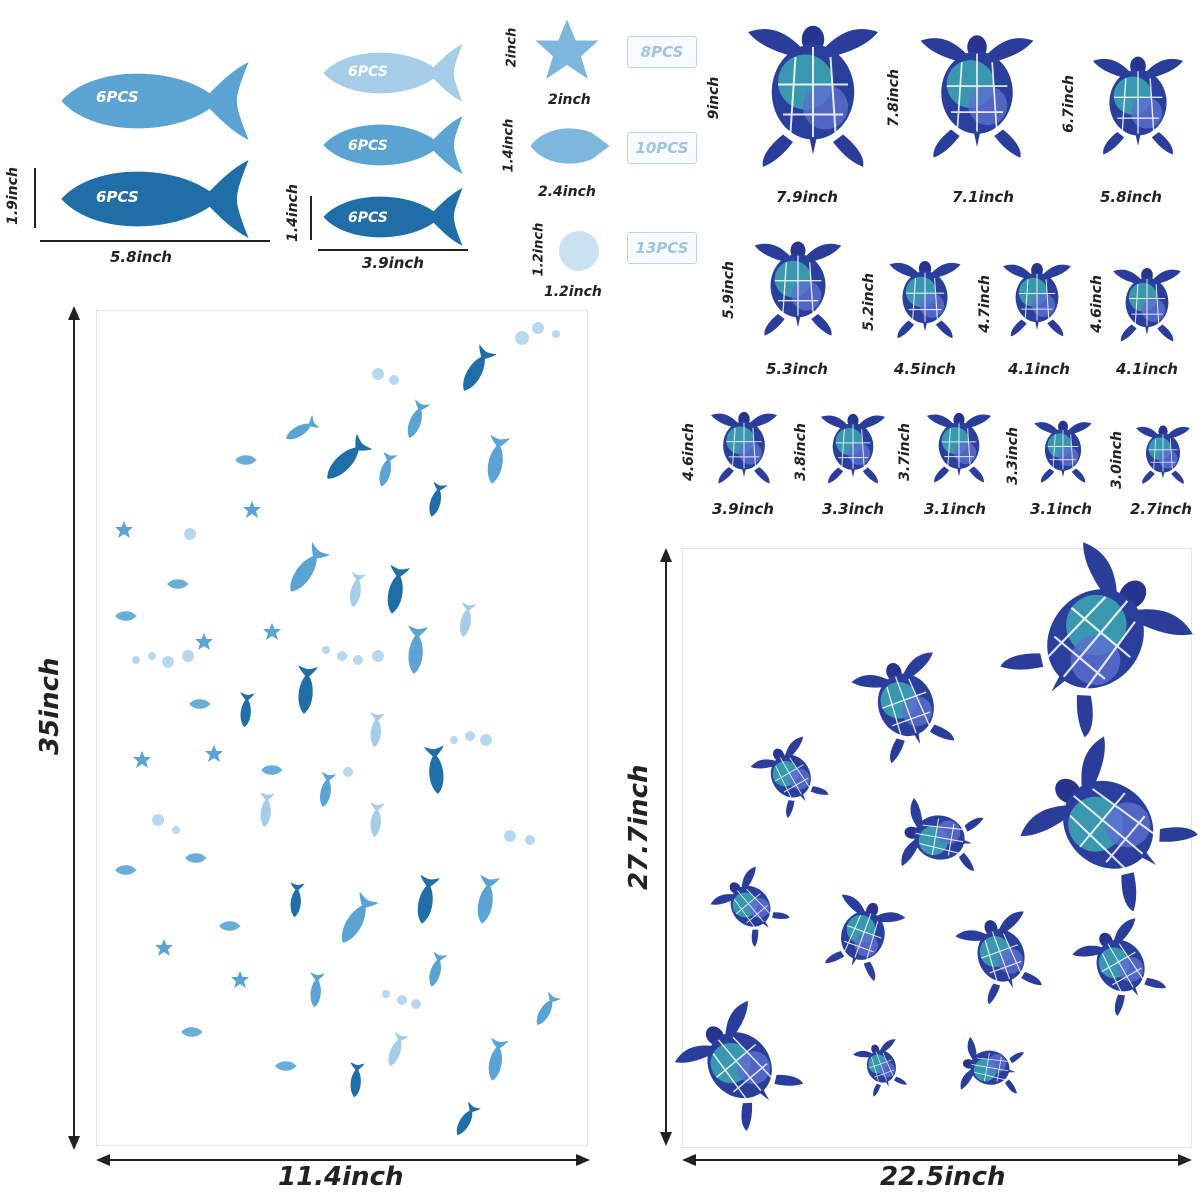 This screenshot has height=1200, width=1200. Describe the element at coordinates (141, 257) in the screenshot. I see `fish-large-width-label: 5.8inch` at that location.